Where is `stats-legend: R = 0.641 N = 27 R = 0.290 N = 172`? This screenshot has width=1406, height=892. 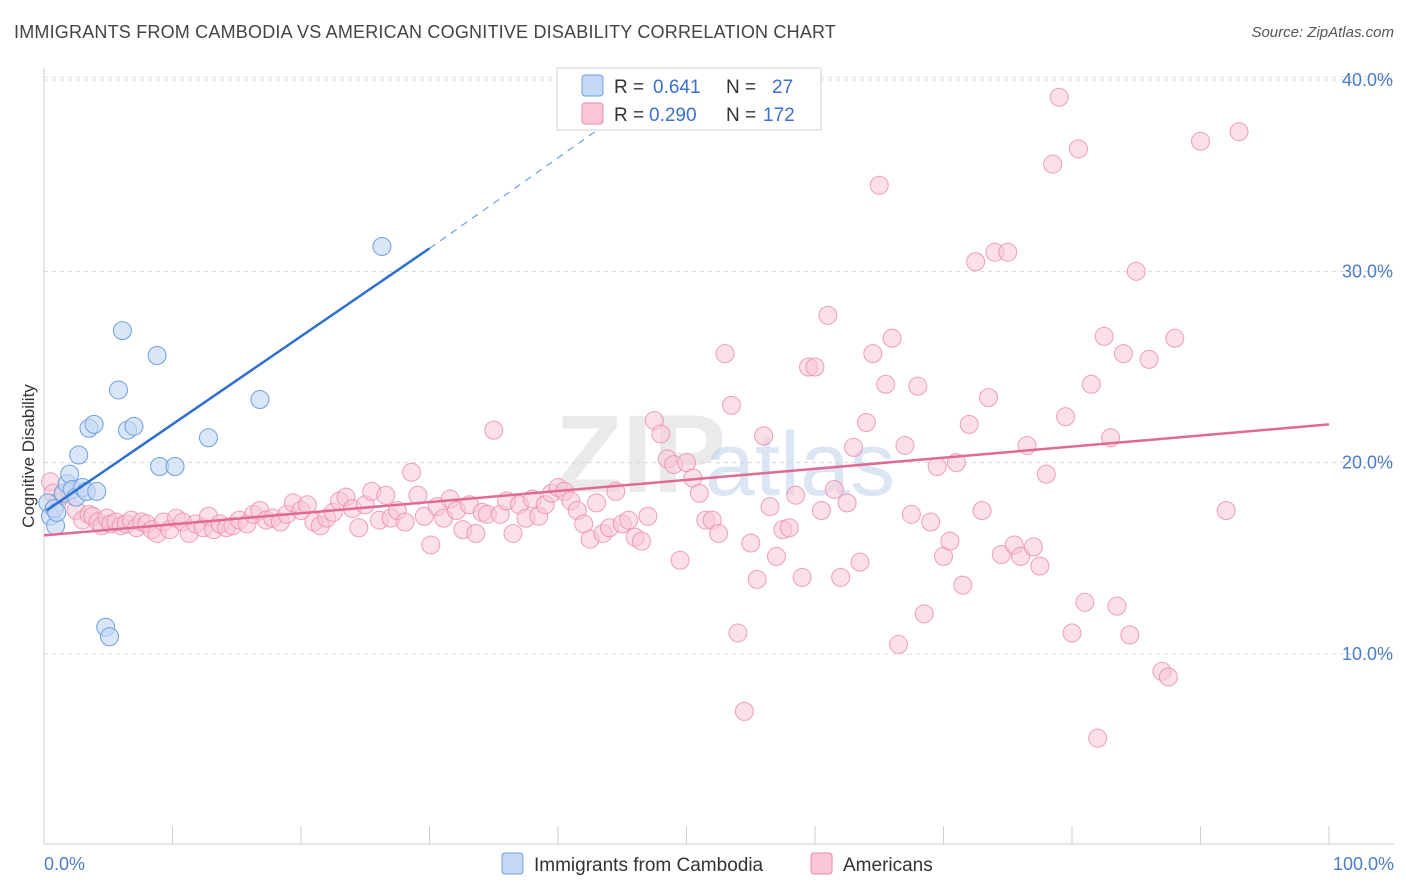
stats-legend: R = 0.641 N = 27 R = 0.290 N = 172 is located at coordinates (689, 99).